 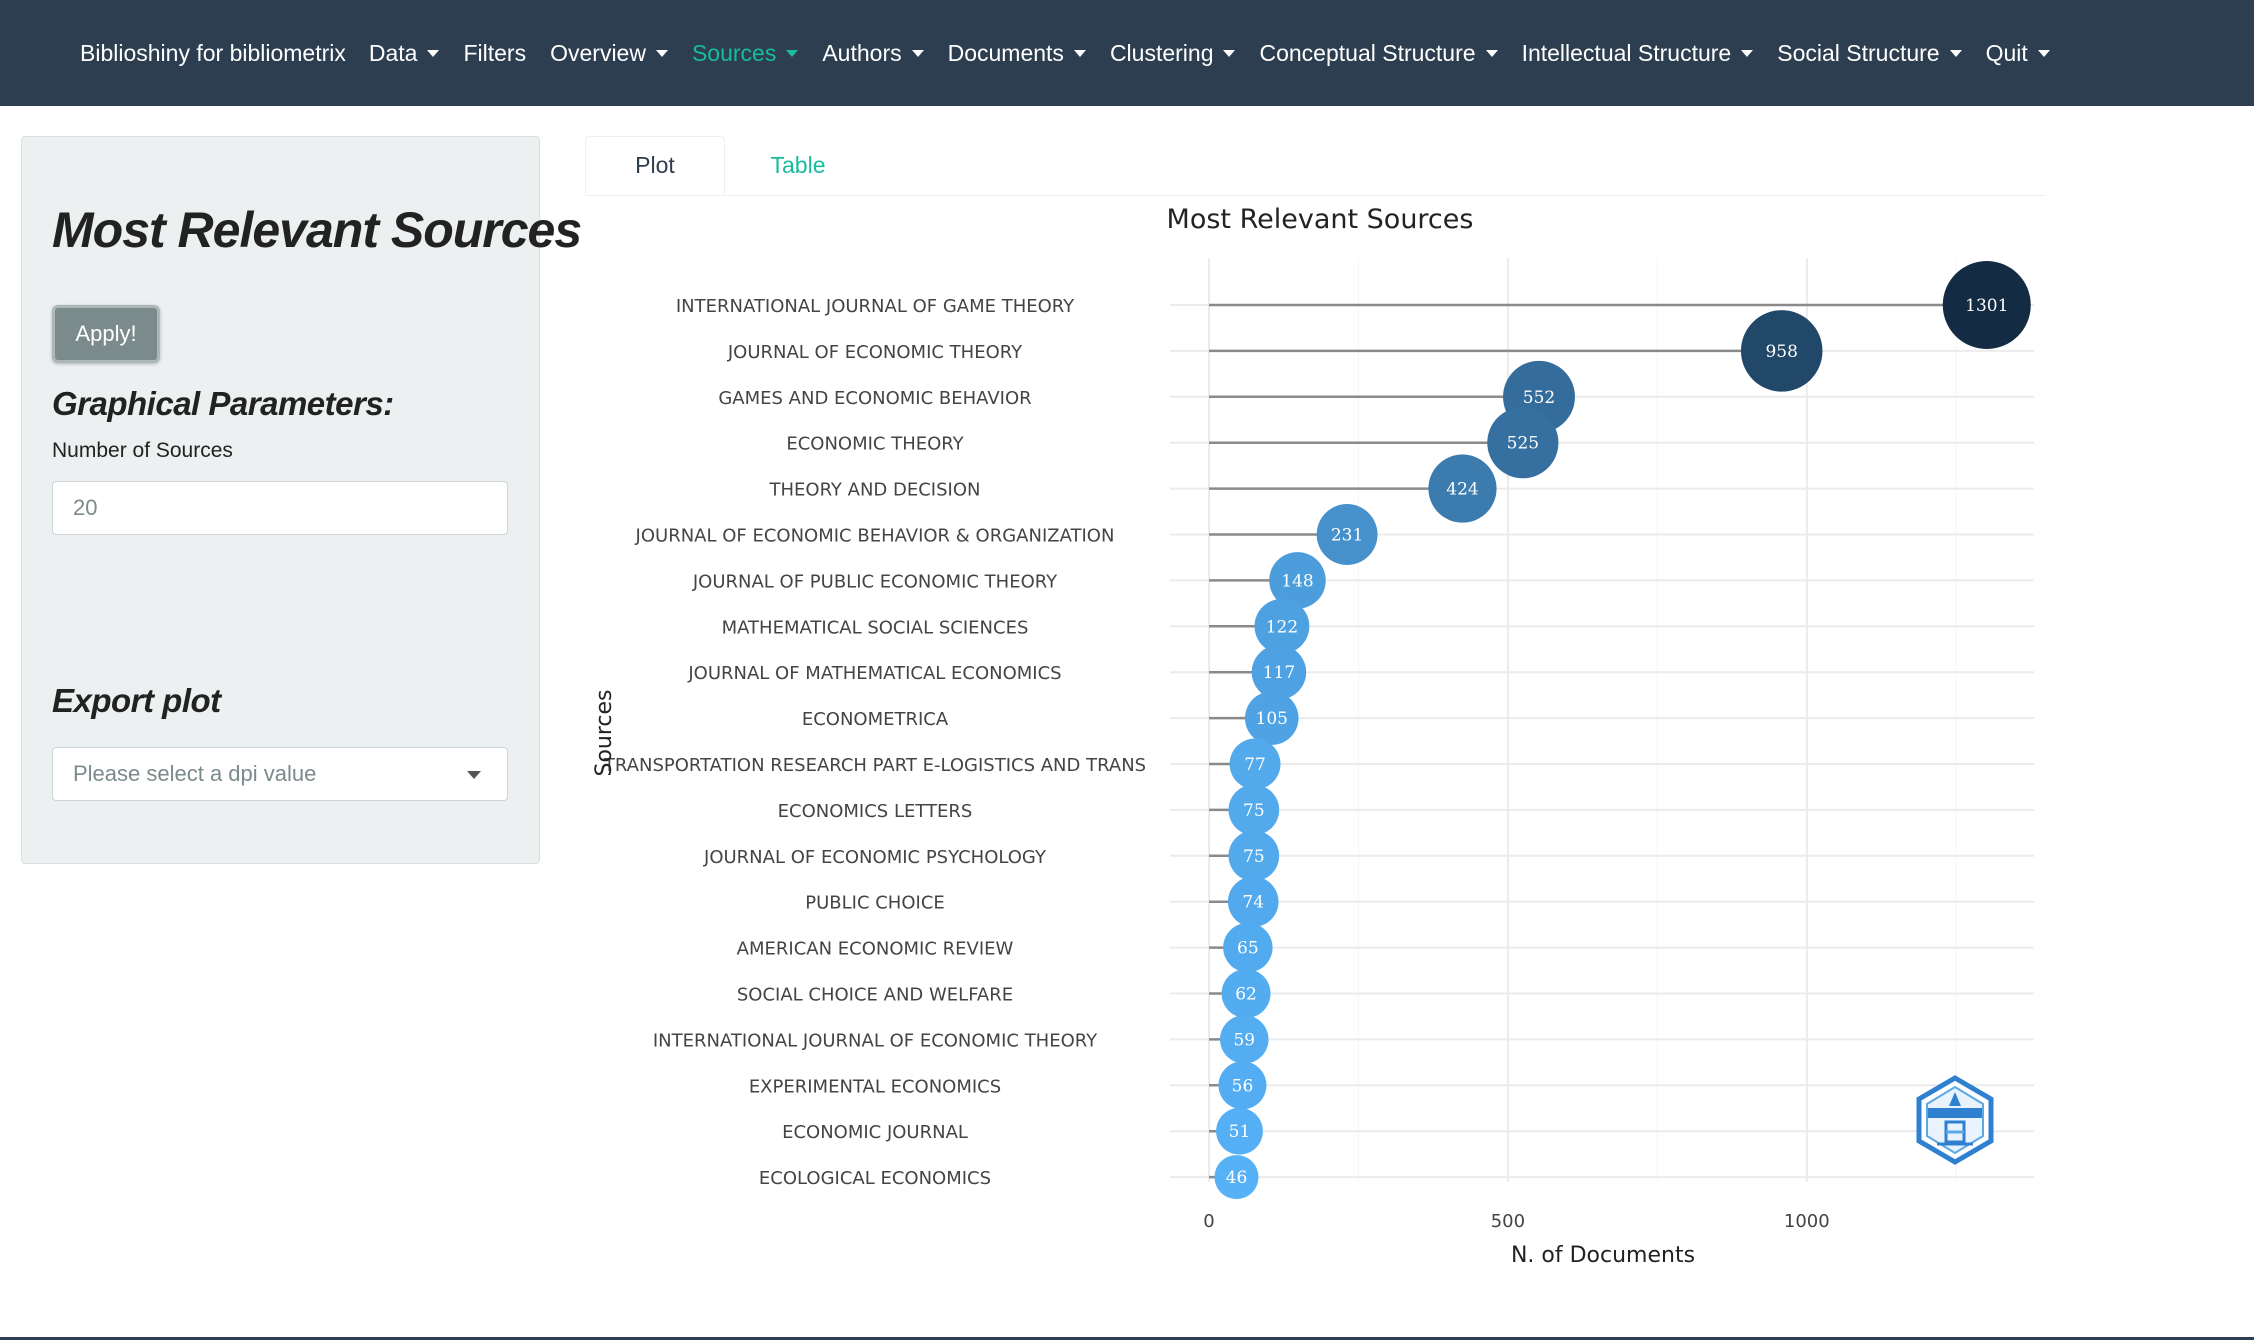 I want to click on data-label: 62, so click(x=1246, y=995).